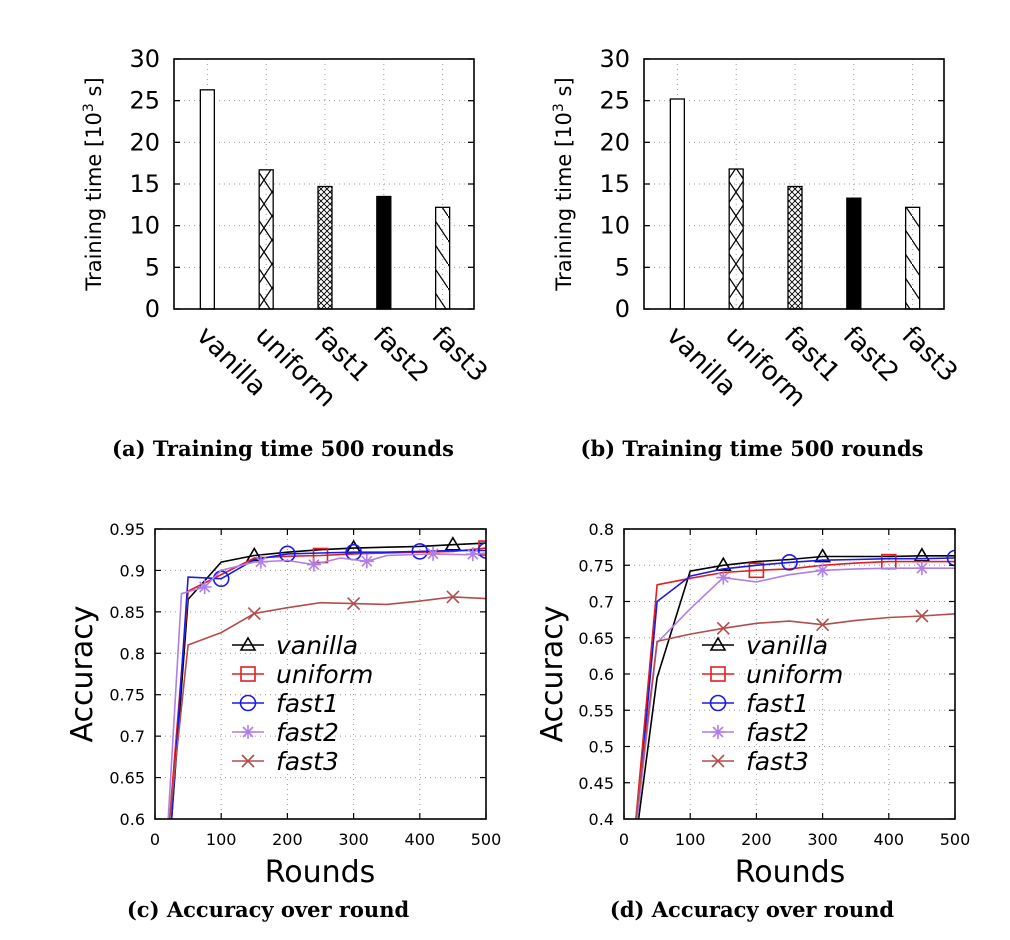 The image size is (1010, 940). Describe the element at coordinates (132, 819) in the screenshot. I see `y-tick-label: 0.6` at that location.